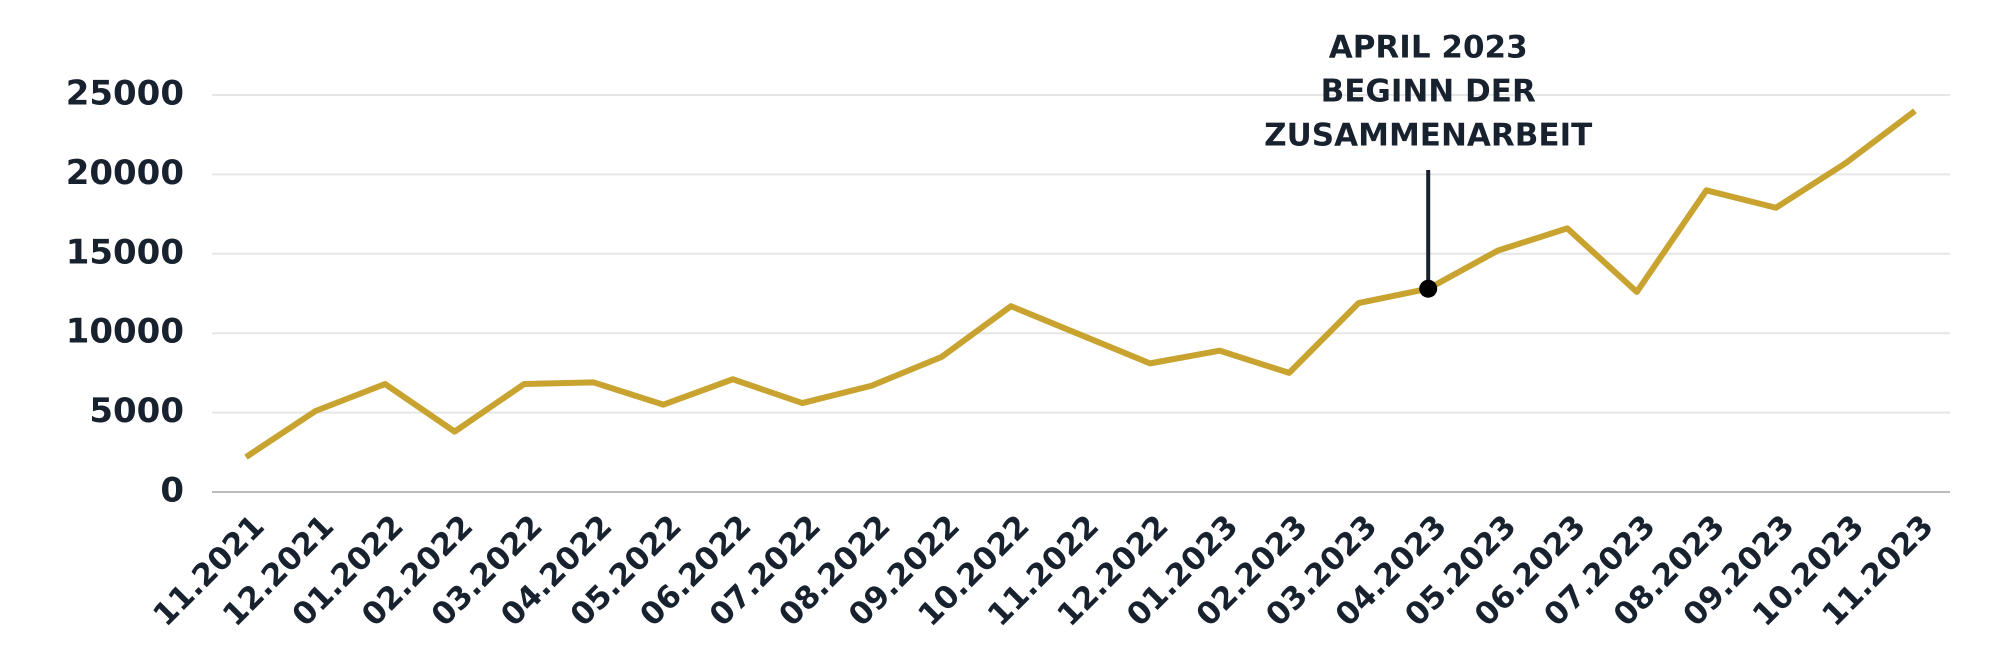  I want to click on y-tick-label: 15000, so click(125, 252).